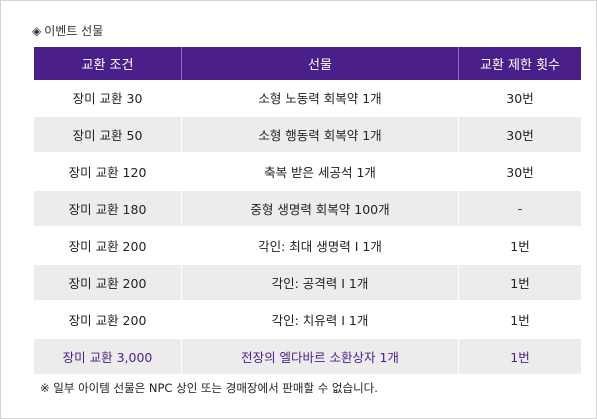  What do you see at coordinates (320, 172) in the screenshot?
I see `cell-reward: 축복 받은 세공석 1개` at bounding box center [320, 172].